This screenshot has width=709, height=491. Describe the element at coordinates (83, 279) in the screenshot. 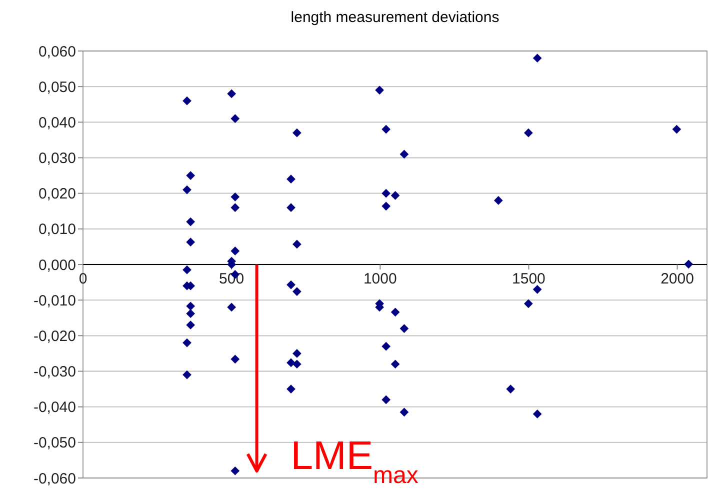

I see `x-tick-label: 0` at that location.